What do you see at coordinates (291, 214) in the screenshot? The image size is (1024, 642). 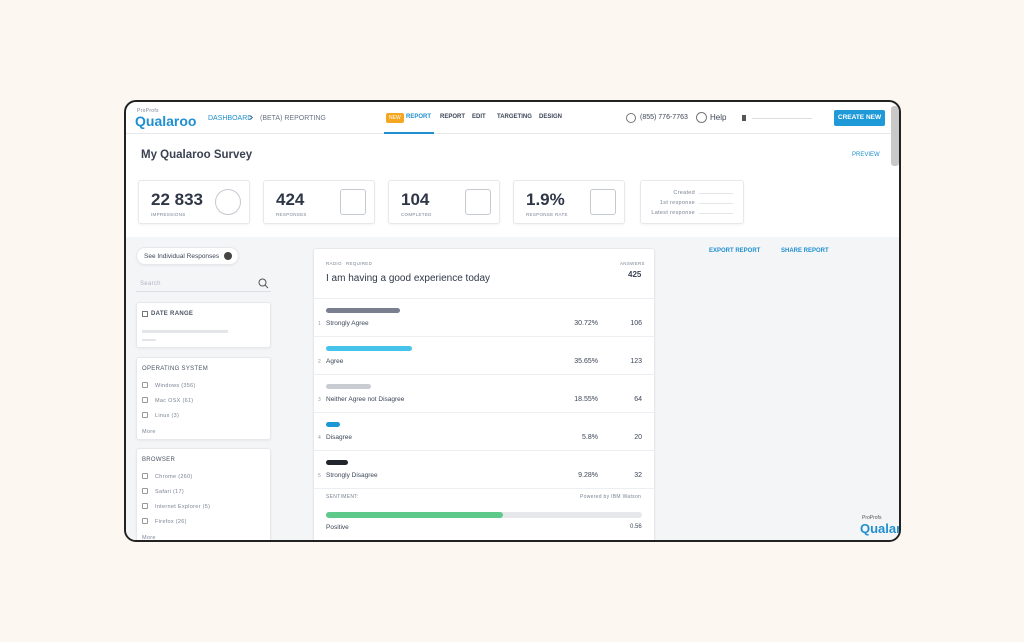 I see `stat-label: RESPONSES` at bounding box center [291, 214].